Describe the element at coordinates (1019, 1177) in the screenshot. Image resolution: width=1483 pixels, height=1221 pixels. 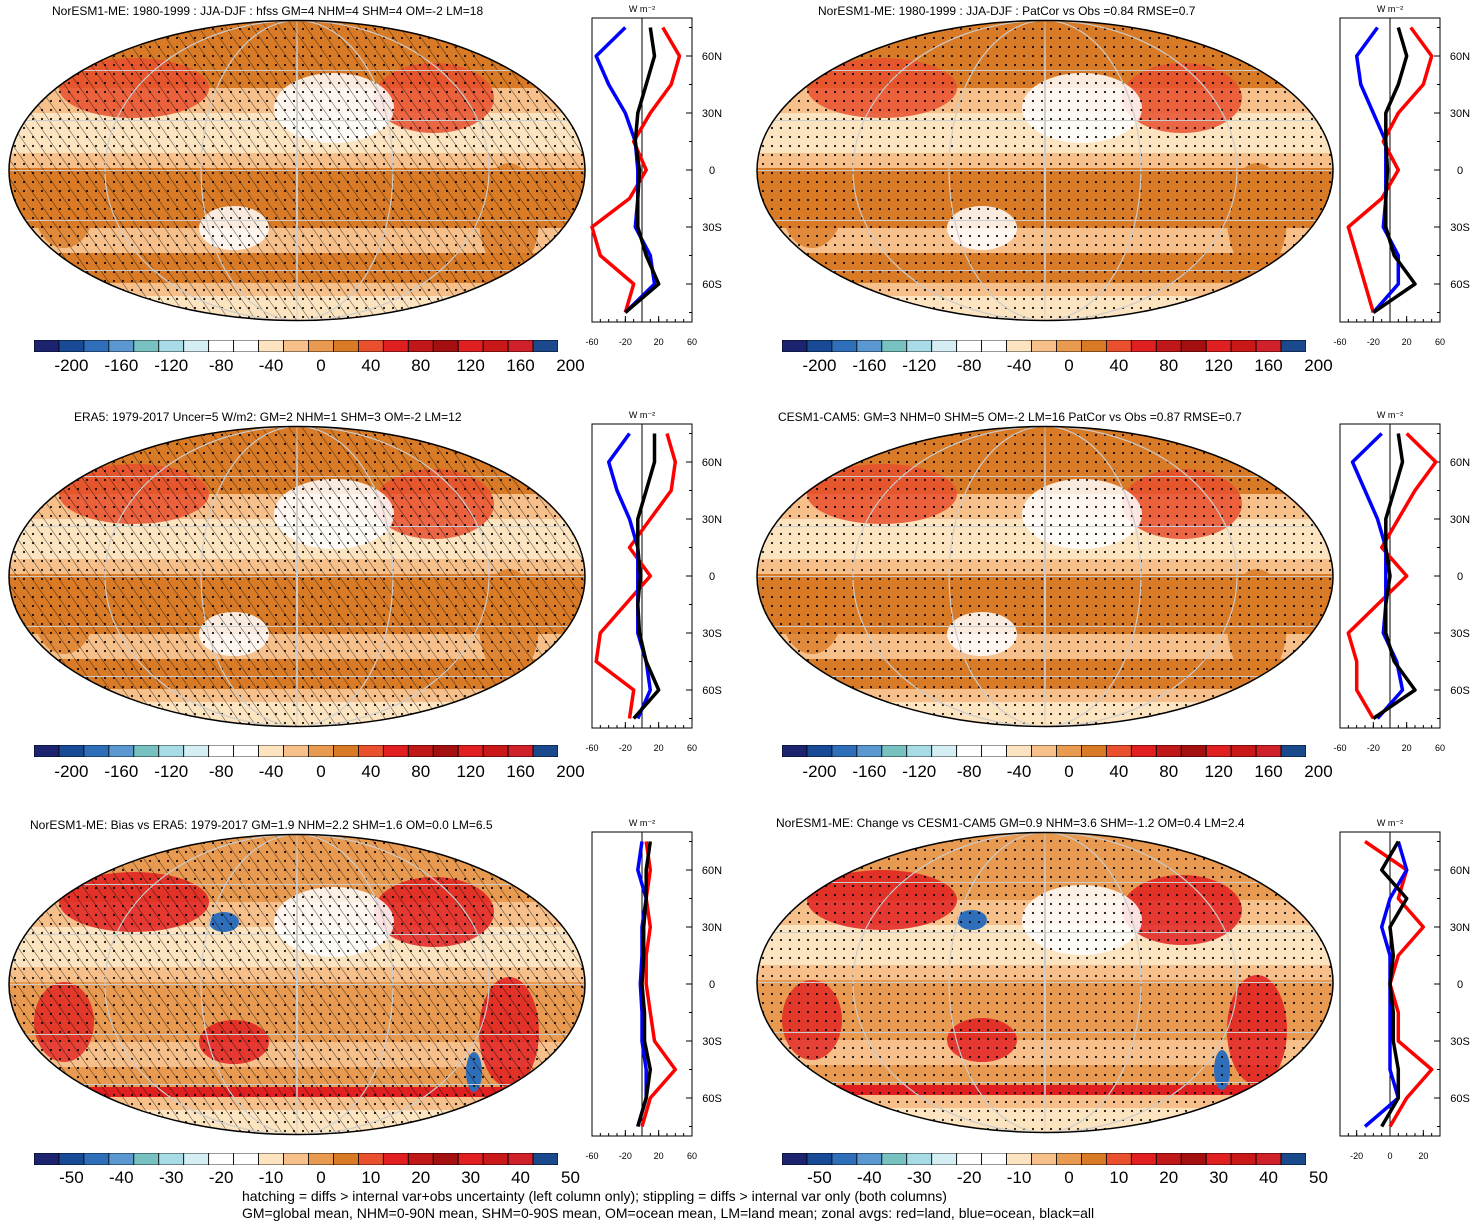
I see `colorbar-tick-label: -10` at that location.